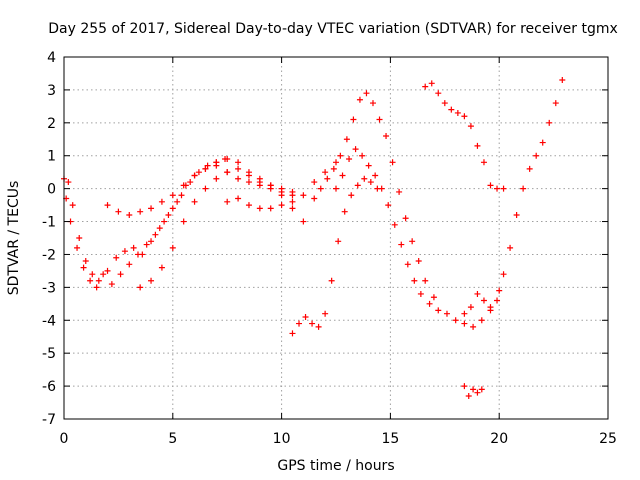 This screenshot has height=480, width=640. Describe the element at coordinates (499, 439) in the screenshot. I see `x-tick-label: 20` at that location.